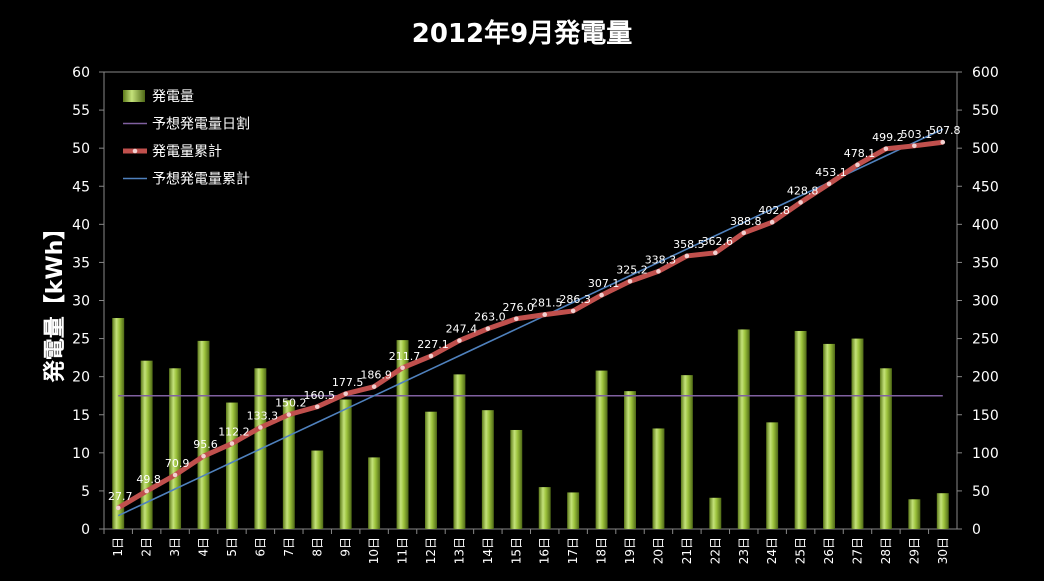  Describe the element at coordinates (405, 356) in the screenshot. I see `data-label: 211.7` at that location.